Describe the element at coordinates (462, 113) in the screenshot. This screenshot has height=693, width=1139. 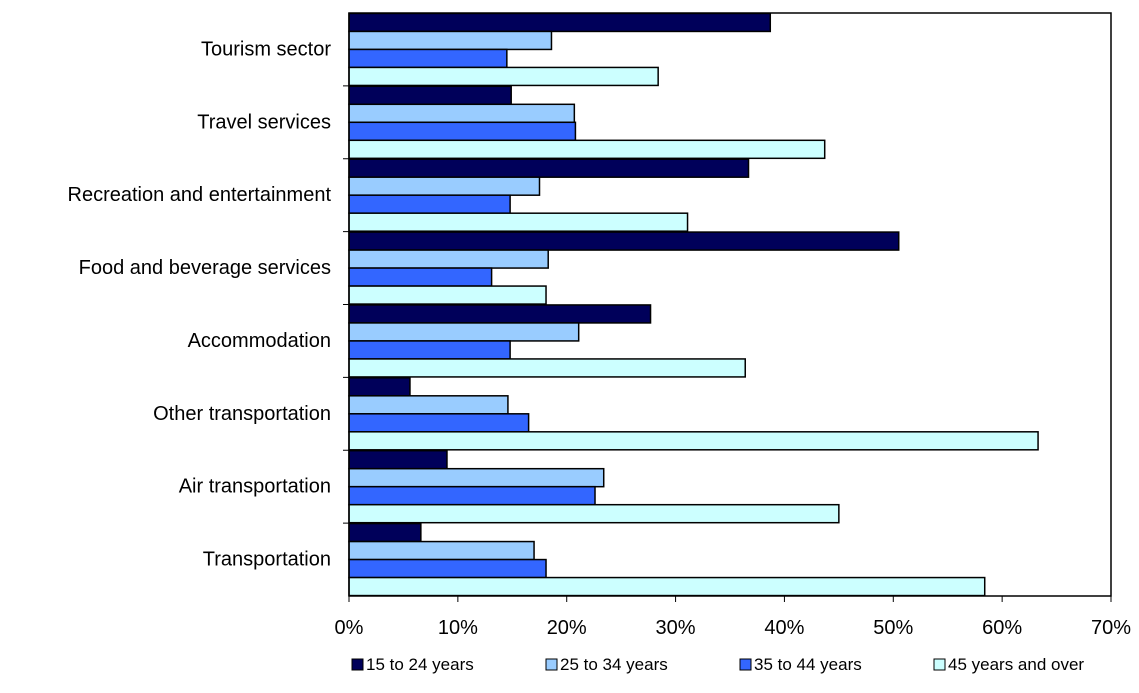
I see `bar-travel-services-25-to-34-years` at that location.